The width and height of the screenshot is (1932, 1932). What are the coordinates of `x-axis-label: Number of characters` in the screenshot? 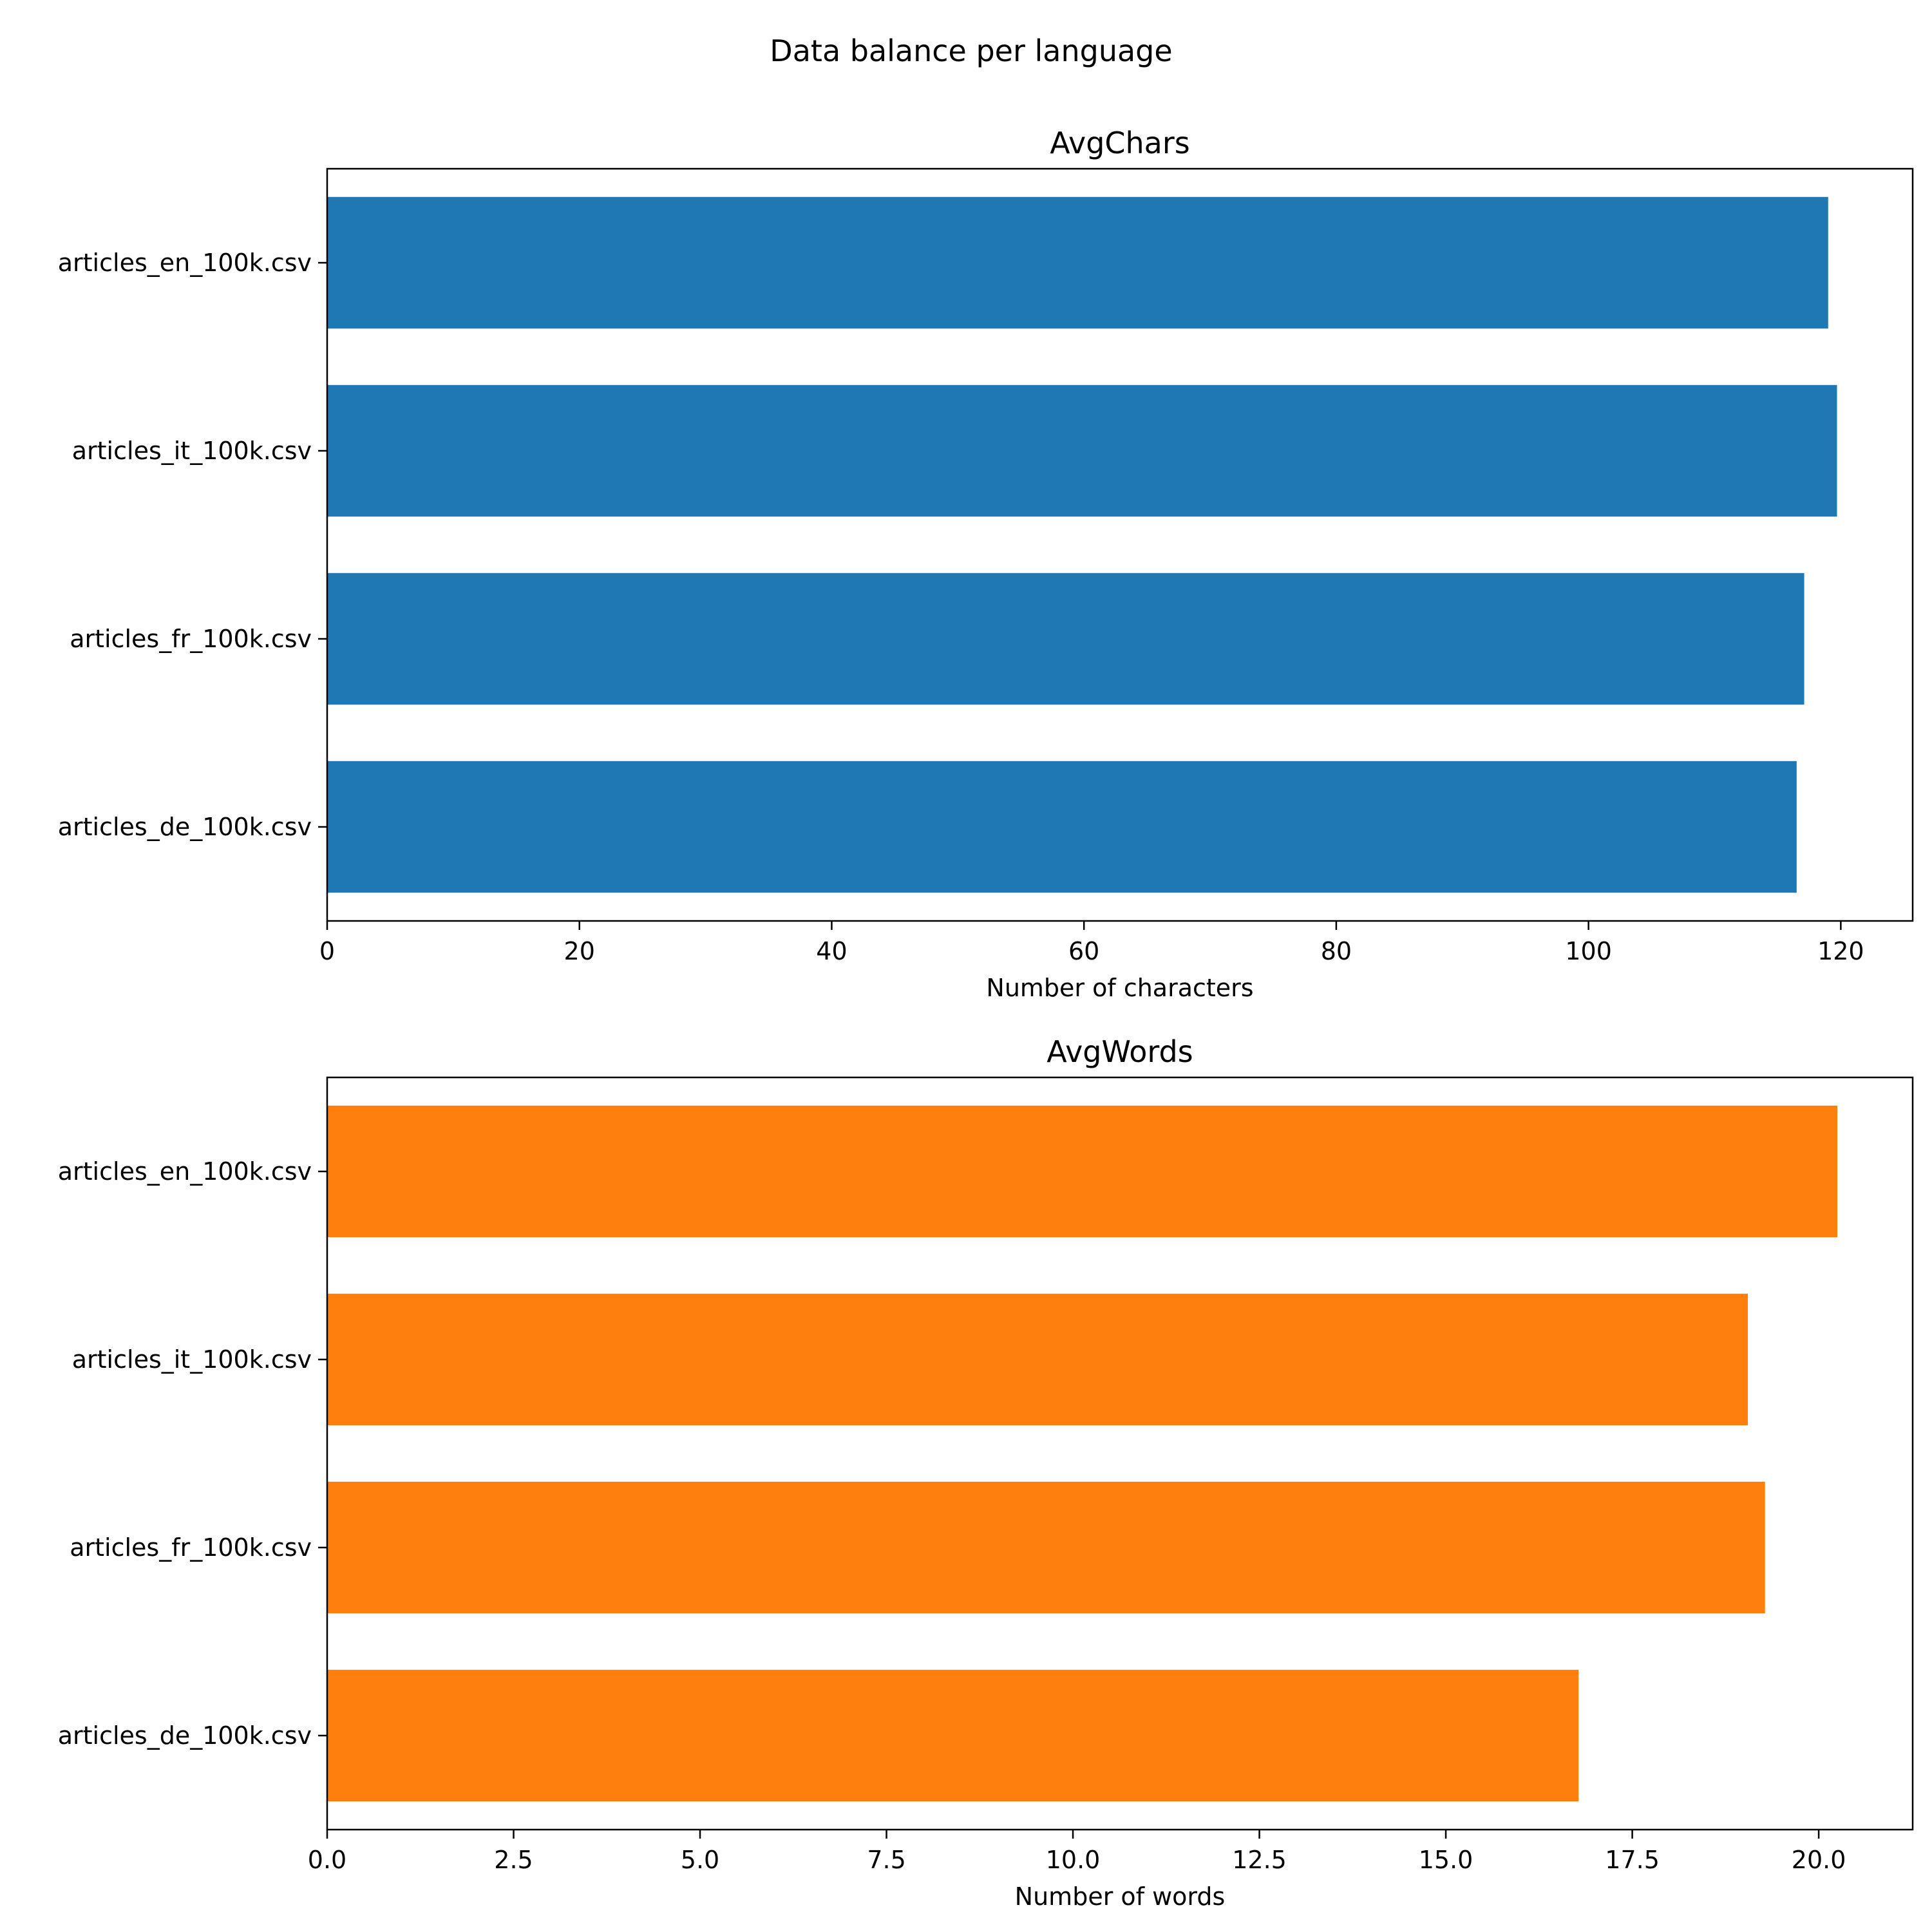 It's located at (1119, 988).